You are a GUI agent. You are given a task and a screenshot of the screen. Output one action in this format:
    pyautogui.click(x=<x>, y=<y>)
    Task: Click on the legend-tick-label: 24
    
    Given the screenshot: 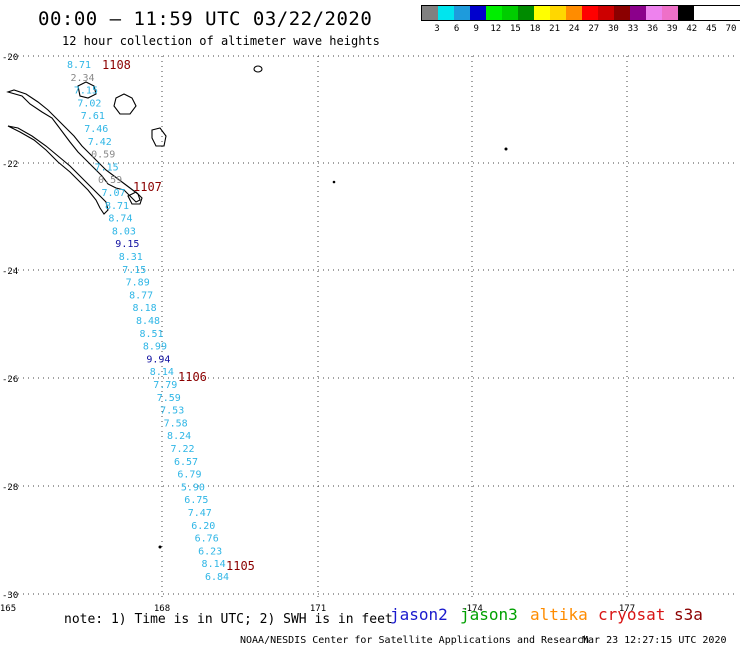 What is the action you would take?
    pyautogui.click(x=574, y=29)
    